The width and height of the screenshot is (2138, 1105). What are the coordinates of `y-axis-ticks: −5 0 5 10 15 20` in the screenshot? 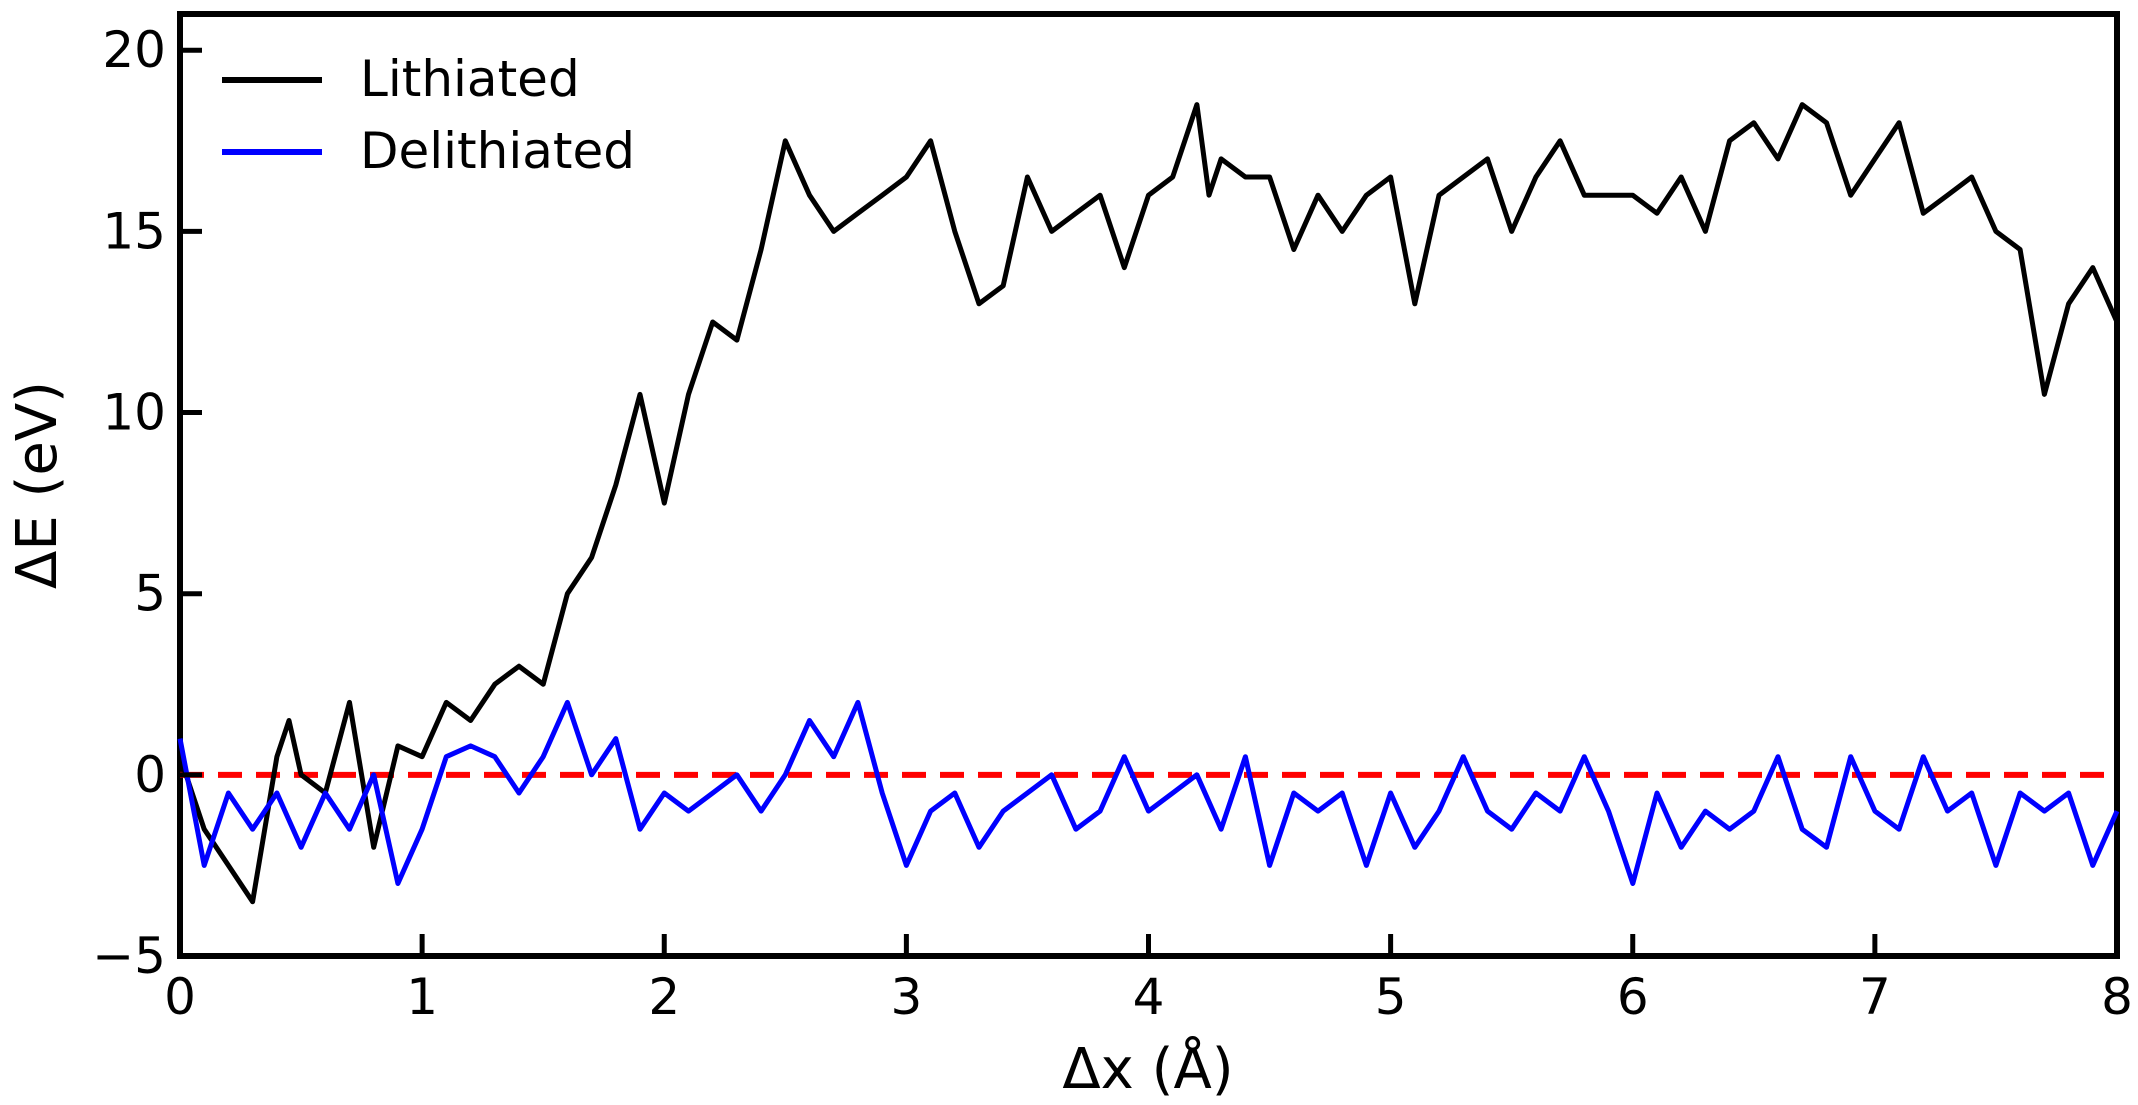 It's located at (147, 503).